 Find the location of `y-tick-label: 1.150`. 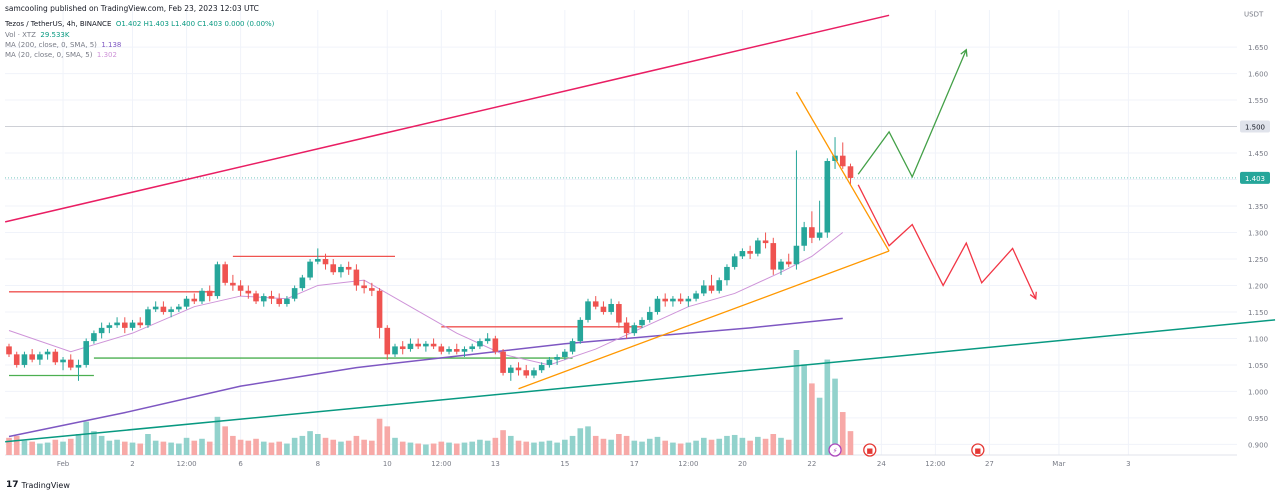

y-tick-label: 1.150 is located at coordinates (1258, 313).